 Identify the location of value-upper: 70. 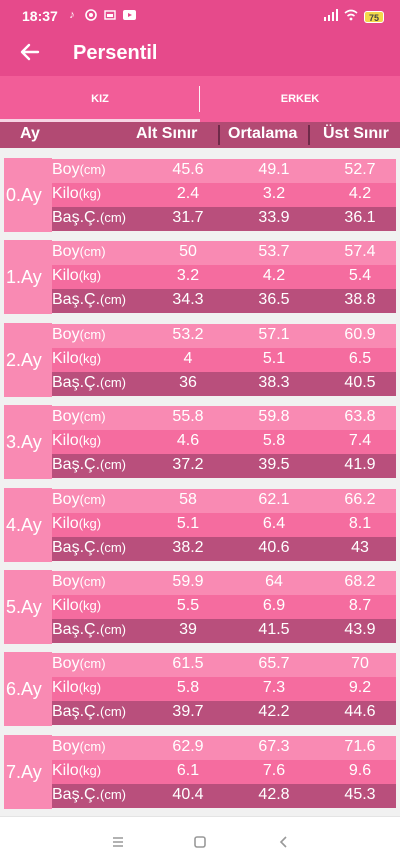
(360, 664).